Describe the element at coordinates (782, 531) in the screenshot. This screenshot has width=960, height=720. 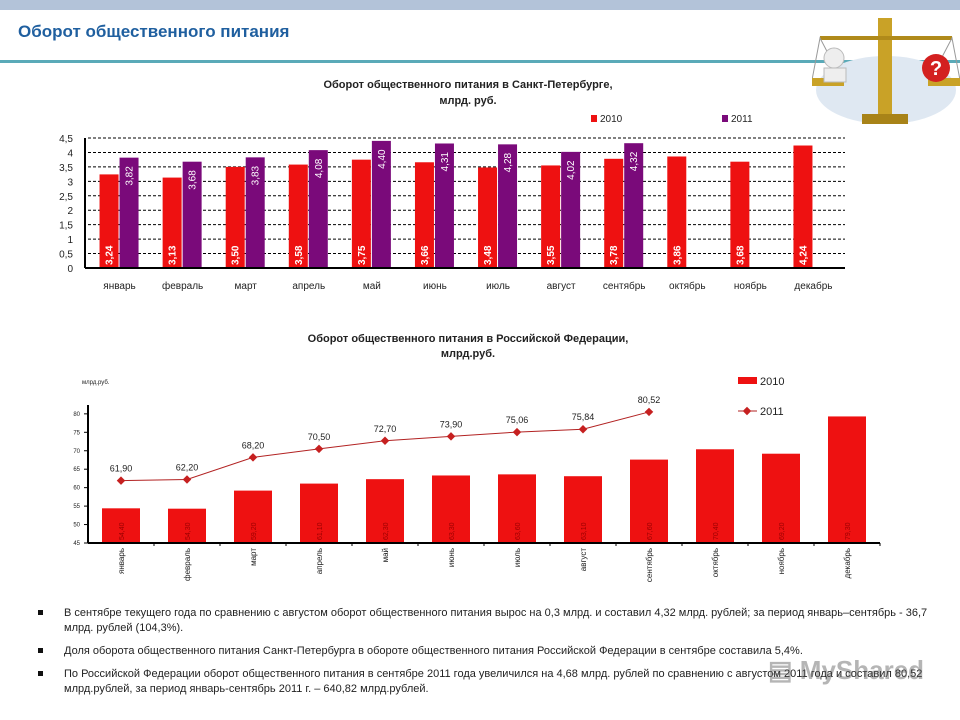
I see `data-label-2010: 69,20` at that location.